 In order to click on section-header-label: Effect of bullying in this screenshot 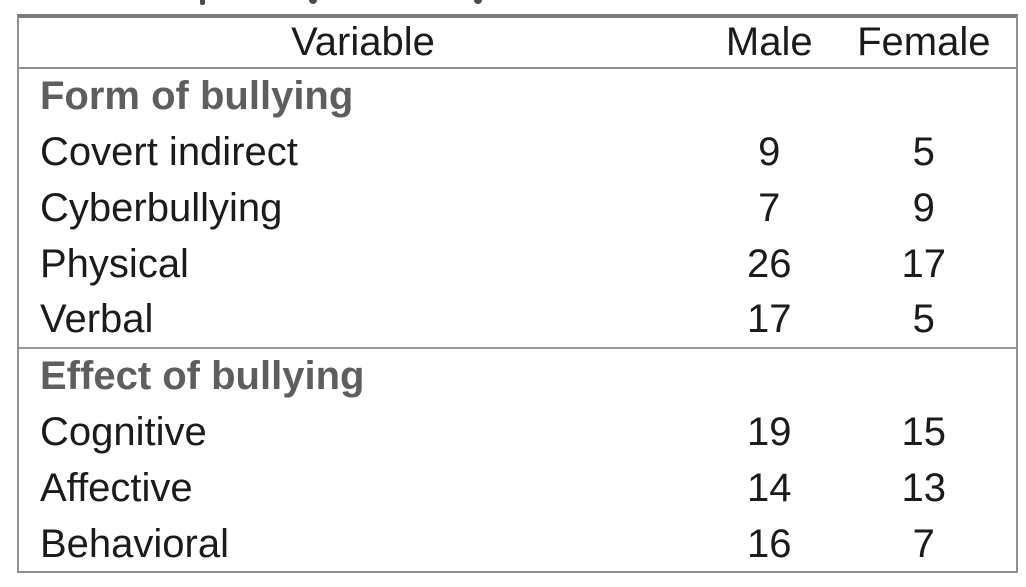, I will do `click(517, 375)`.